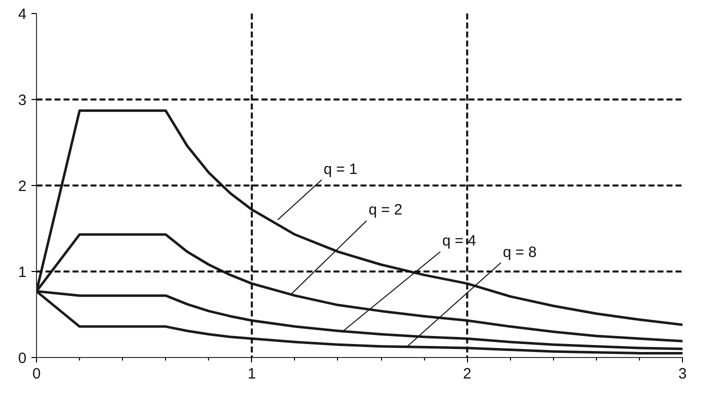 This screenshot has height=396, width=726. What do you see at coordinates (36, 374) in the screenshot?
I see `x-tick-label: 0` at bounding box center [36, 374].